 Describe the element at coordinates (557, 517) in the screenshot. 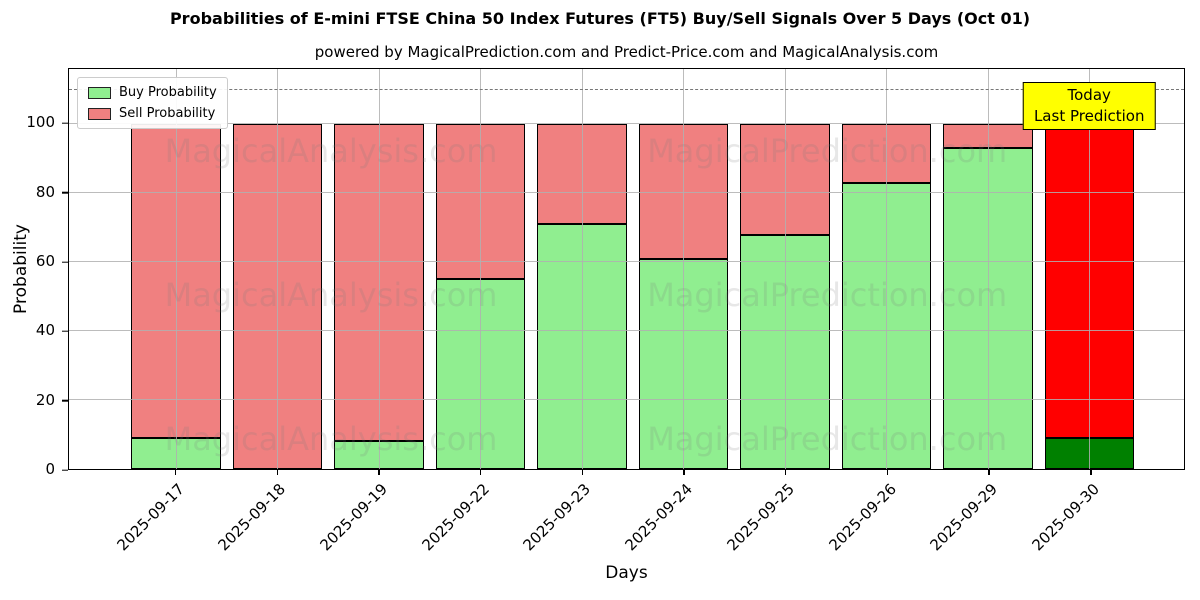

I see `x-tick-label: 2025-09-23` at that location.